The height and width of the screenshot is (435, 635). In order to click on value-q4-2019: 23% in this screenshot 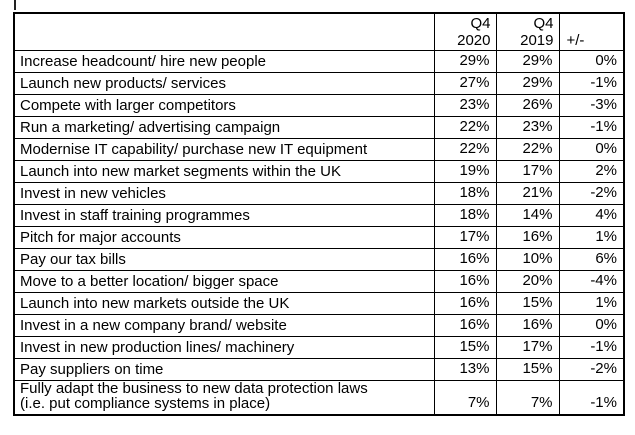, I will do `click(527, 127)`.